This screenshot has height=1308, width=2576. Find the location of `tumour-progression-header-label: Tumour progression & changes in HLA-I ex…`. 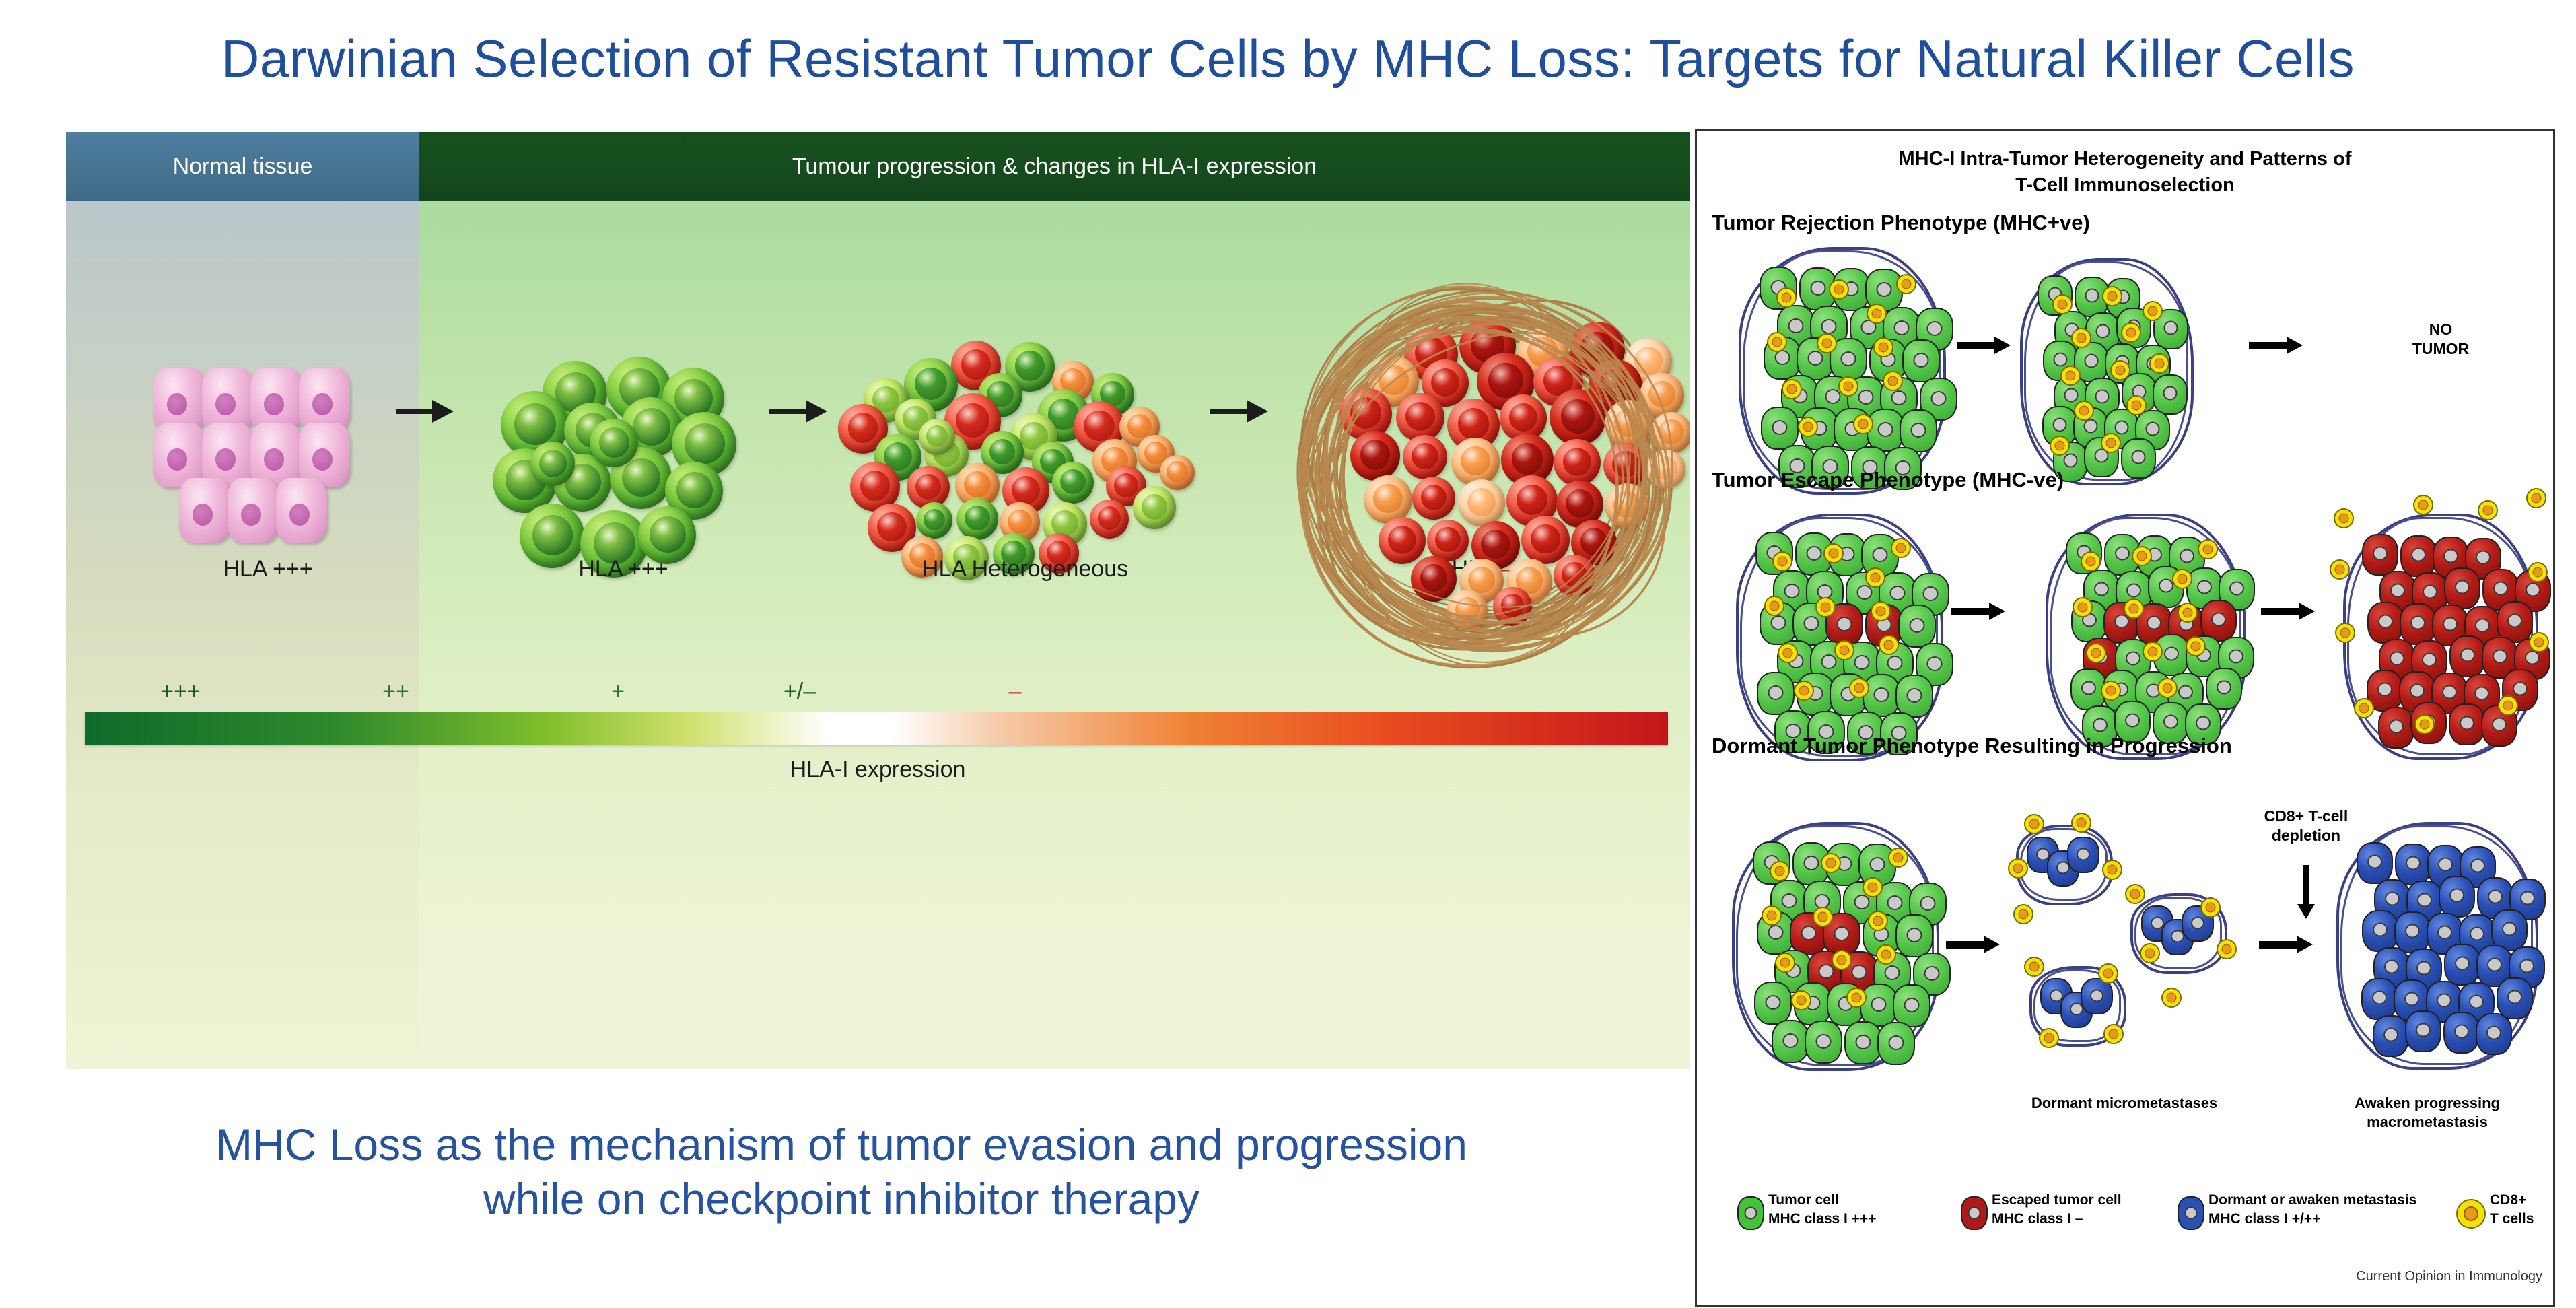

tumour-progression-header-label: Tumour progression & changes in HLA-I ex… is located at coordinates (1054, 166).